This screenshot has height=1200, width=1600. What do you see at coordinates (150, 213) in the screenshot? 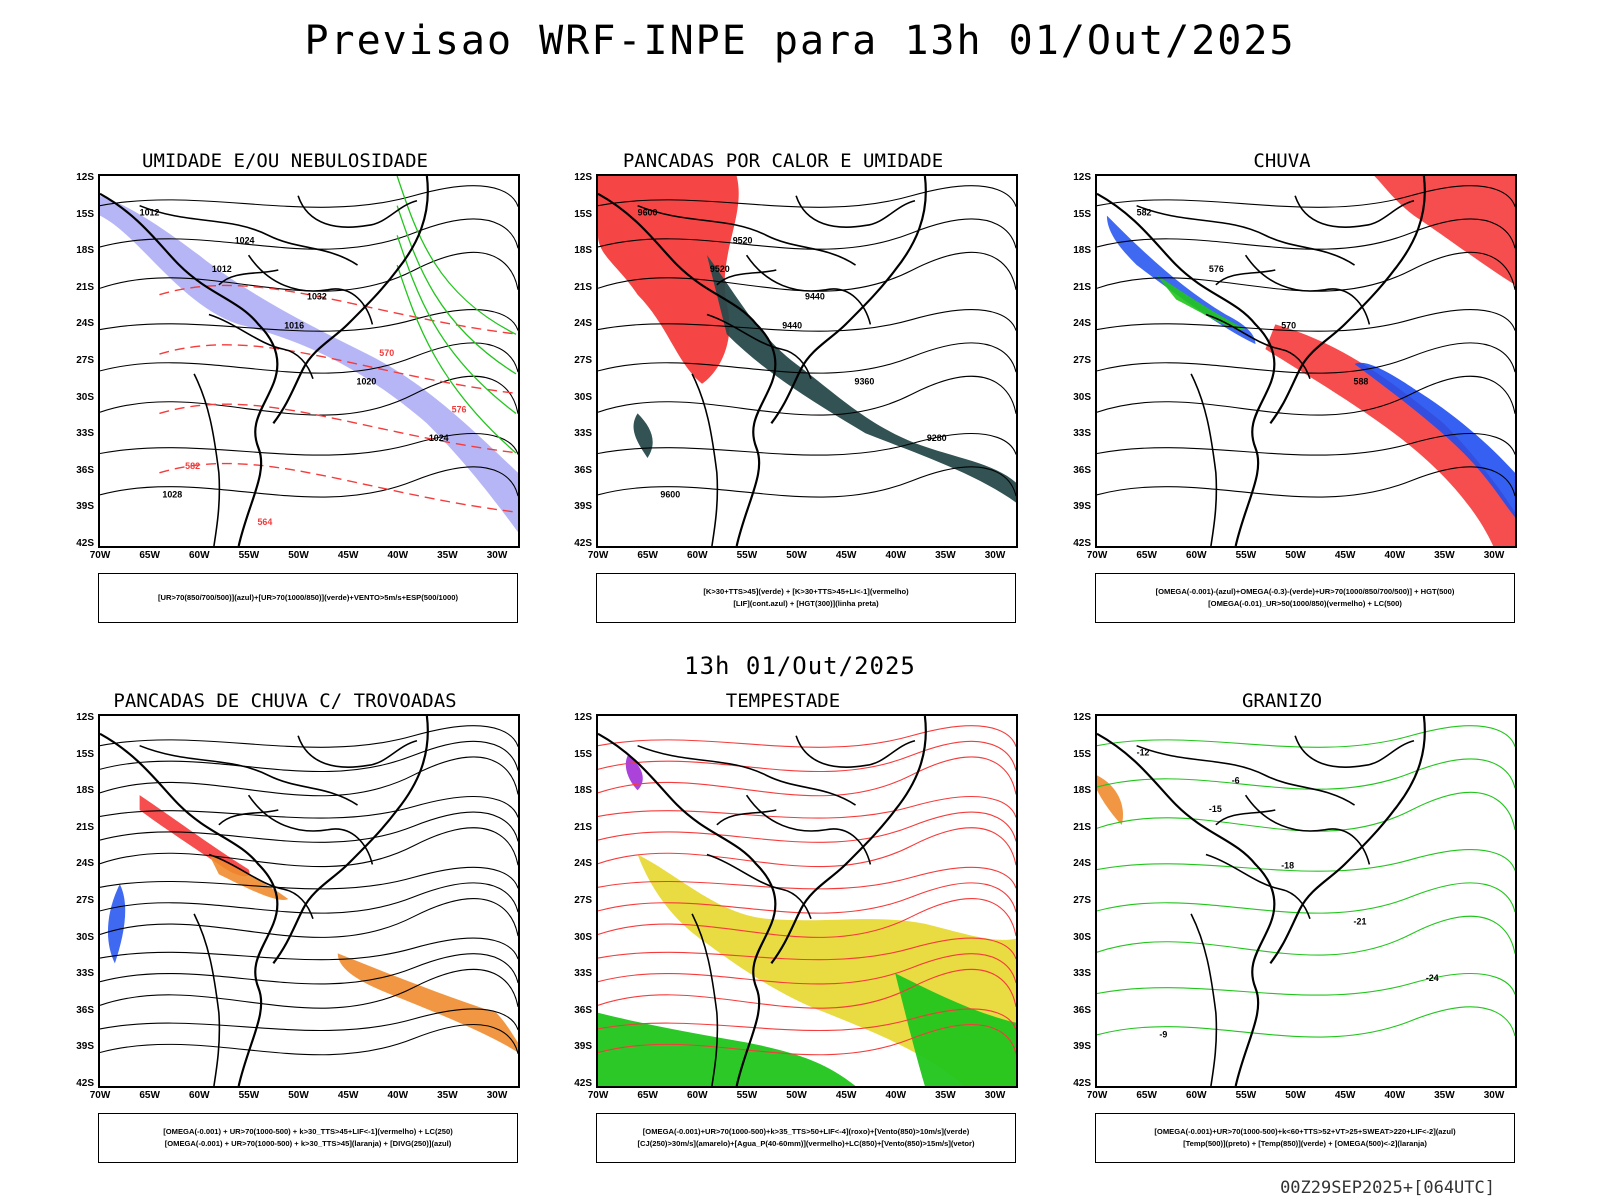
I see `contour-value-label: 1012` at bounding box center [150, 213].